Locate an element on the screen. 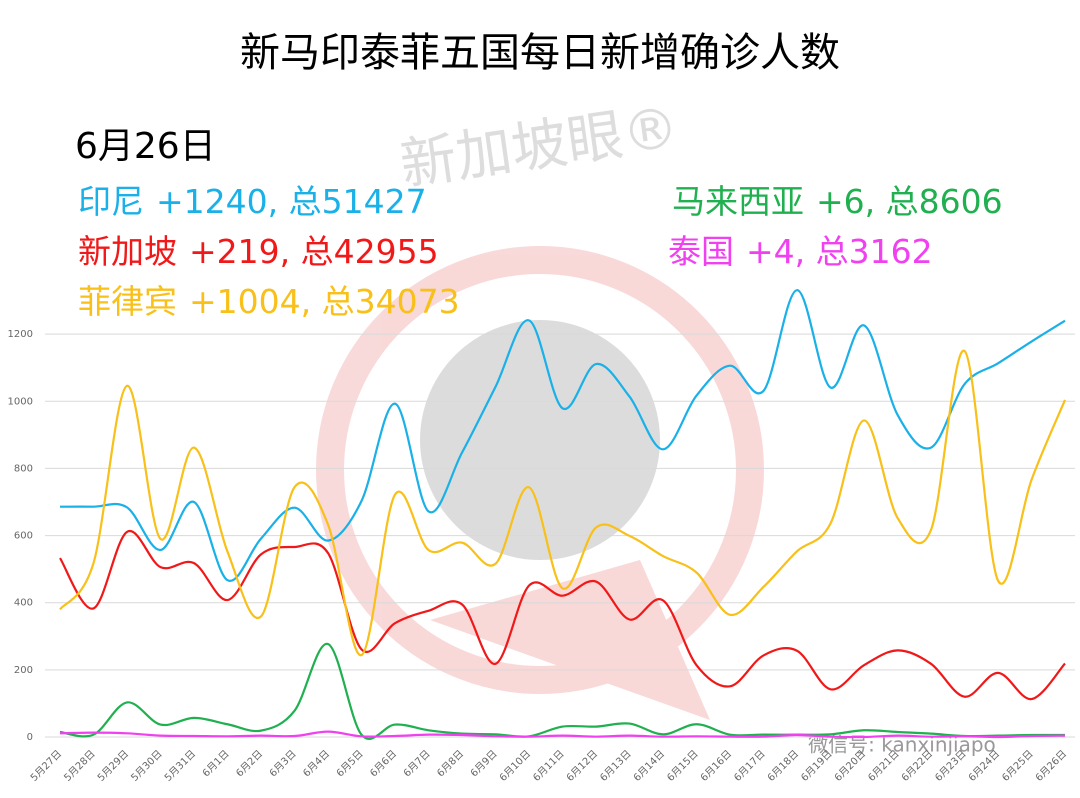 The width and height of the screenshot is (1080, 798). y-tick-label: 800 is located at coordinates (23, 468).